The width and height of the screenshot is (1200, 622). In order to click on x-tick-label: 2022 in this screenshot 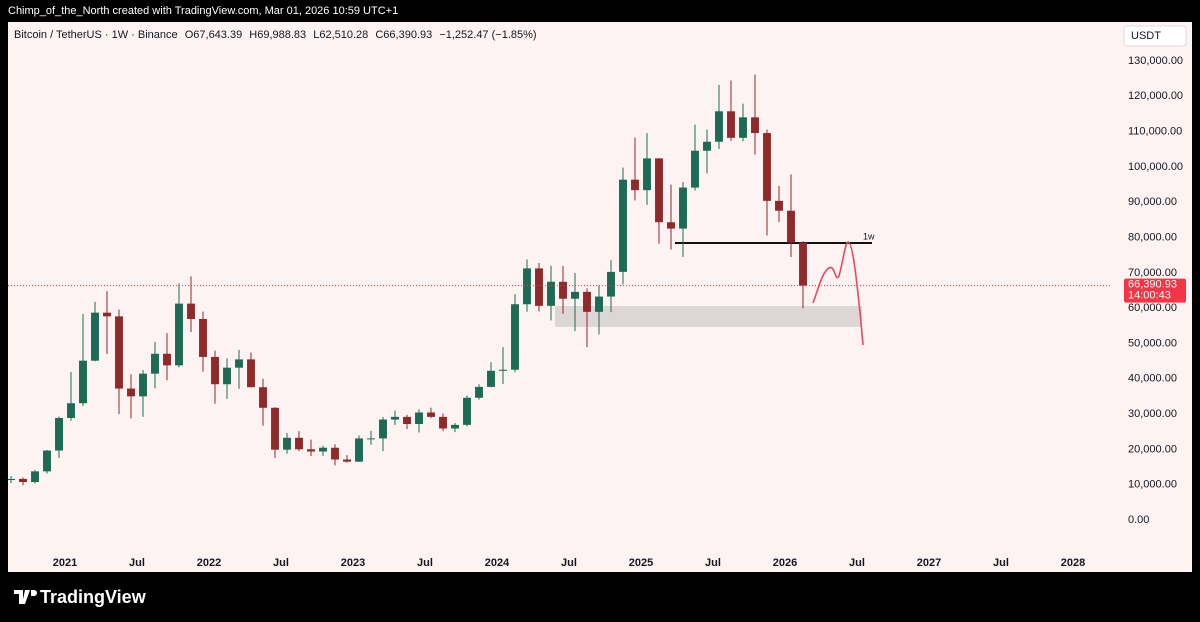, I will do `click(209, 563)`.